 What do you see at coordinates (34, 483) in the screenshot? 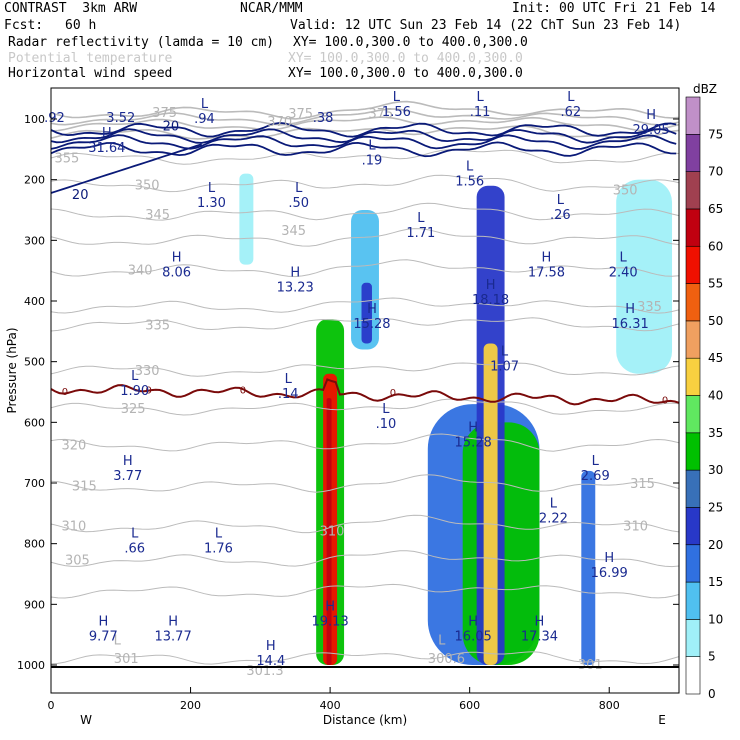
I see `y-tick-label: 700` at bounding box center [34, 483].